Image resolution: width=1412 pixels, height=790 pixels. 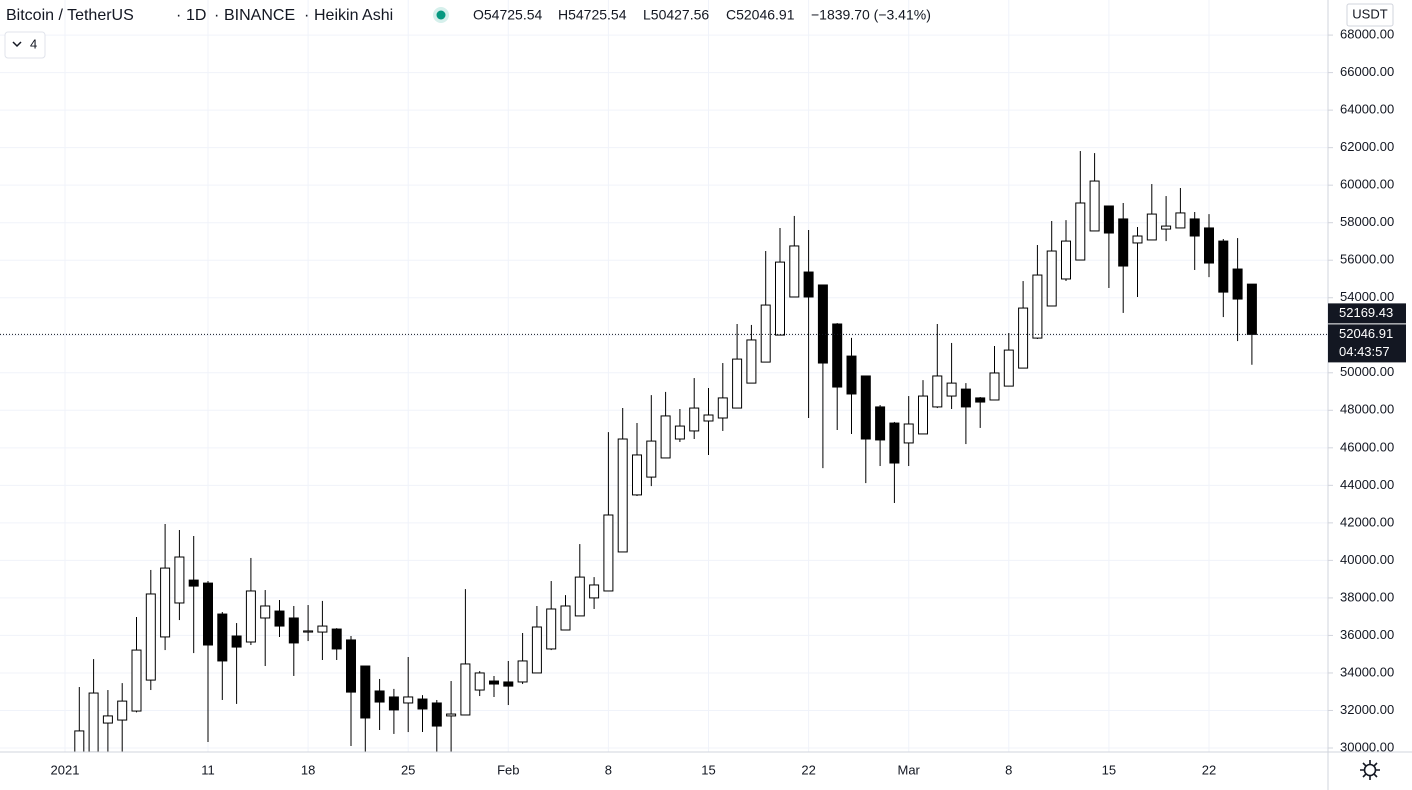 What do you see at coordinates (353, 15) in the screenshot?
I see `chart-style: Heikin Ashi` at bounding box center [353, 15].